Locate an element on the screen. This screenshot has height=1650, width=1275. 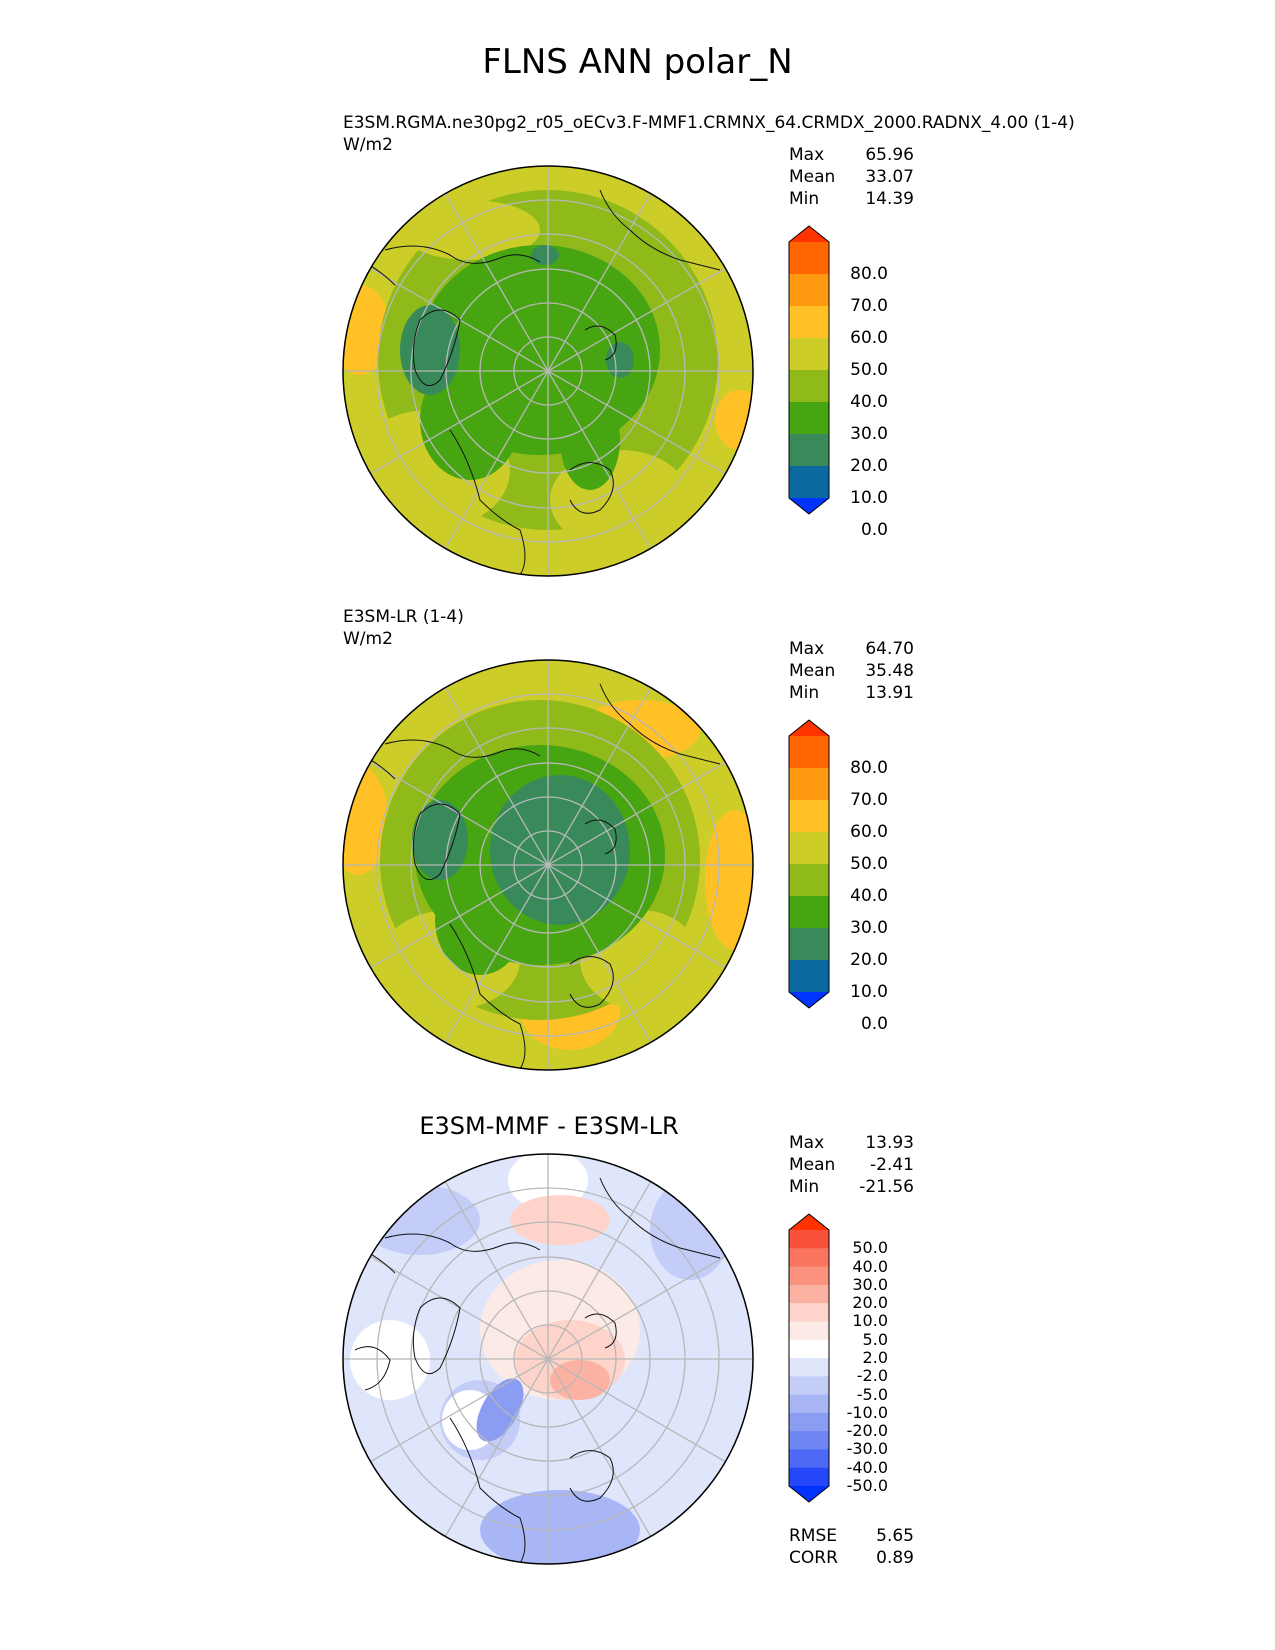
corr-value: 0.89 is located at coordinates (895, 1558).